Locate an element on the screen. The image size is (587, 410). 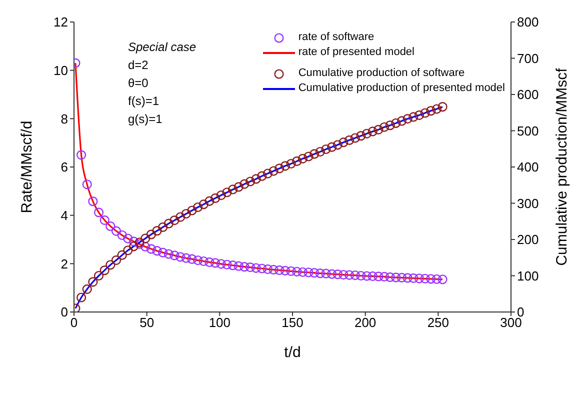
x-tick-label: 100 is located at coordinates (219, 322).